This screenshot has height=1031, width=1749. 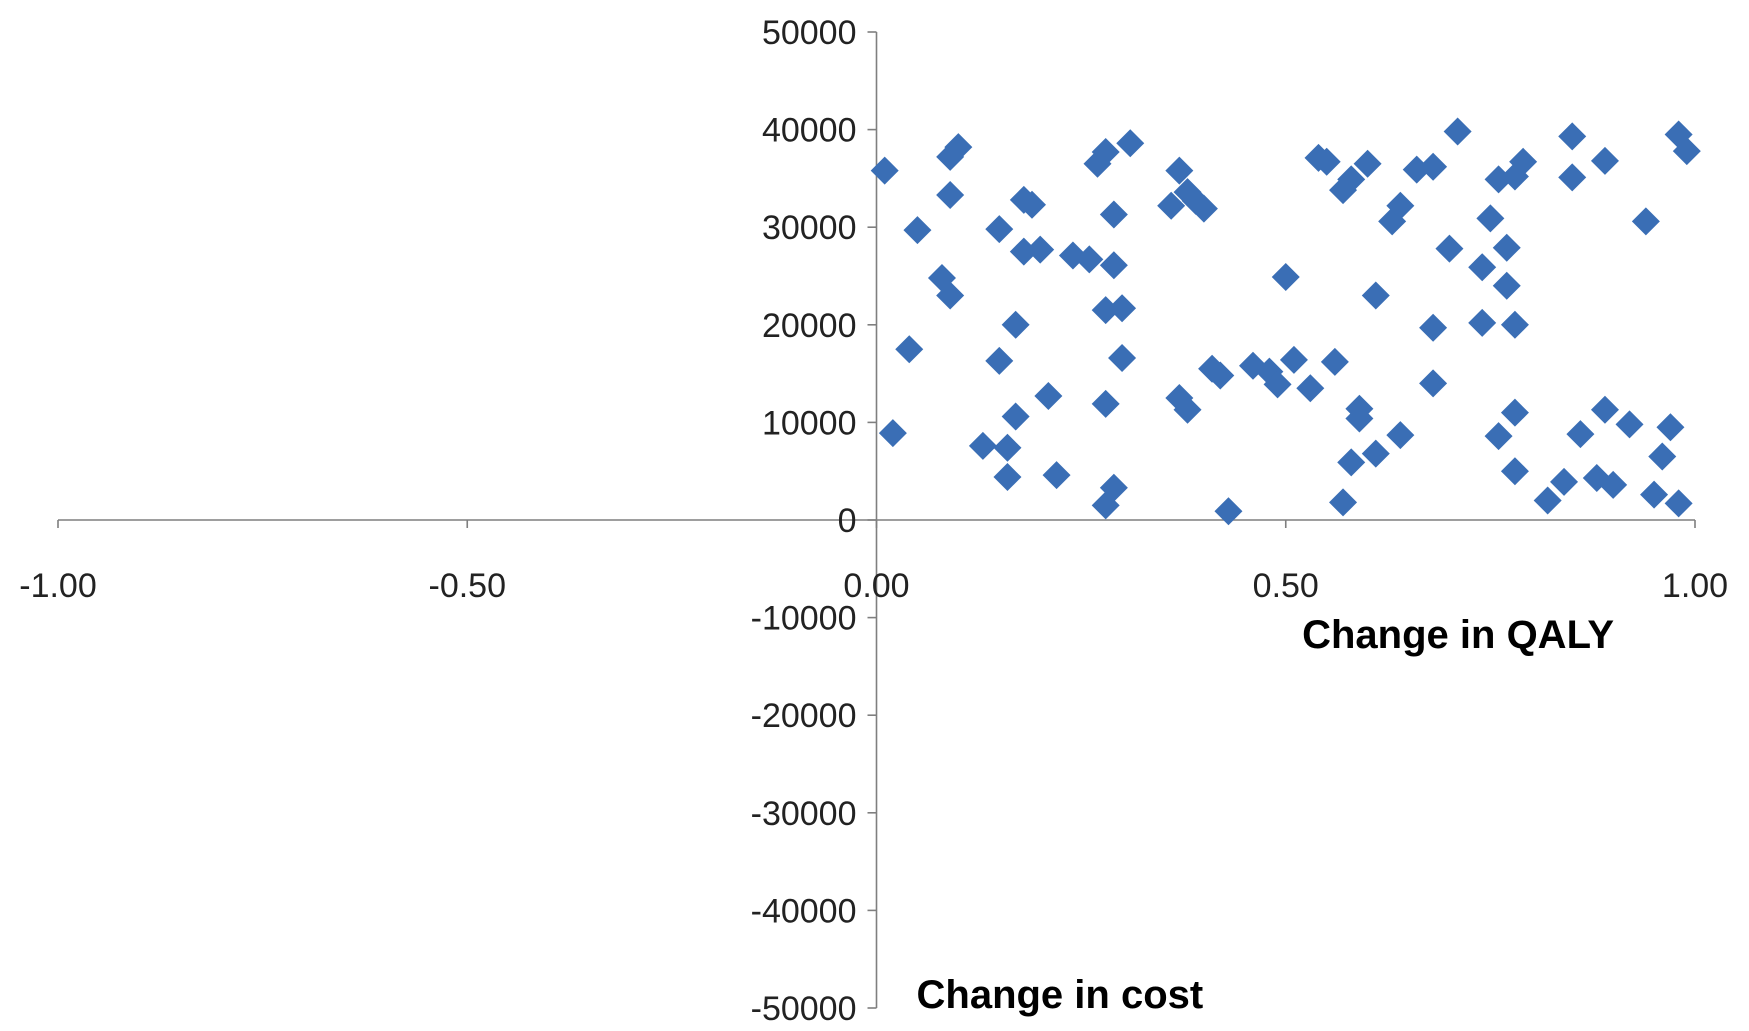 I want to click on y-tick-label: 0, so click(x=847, y=521).